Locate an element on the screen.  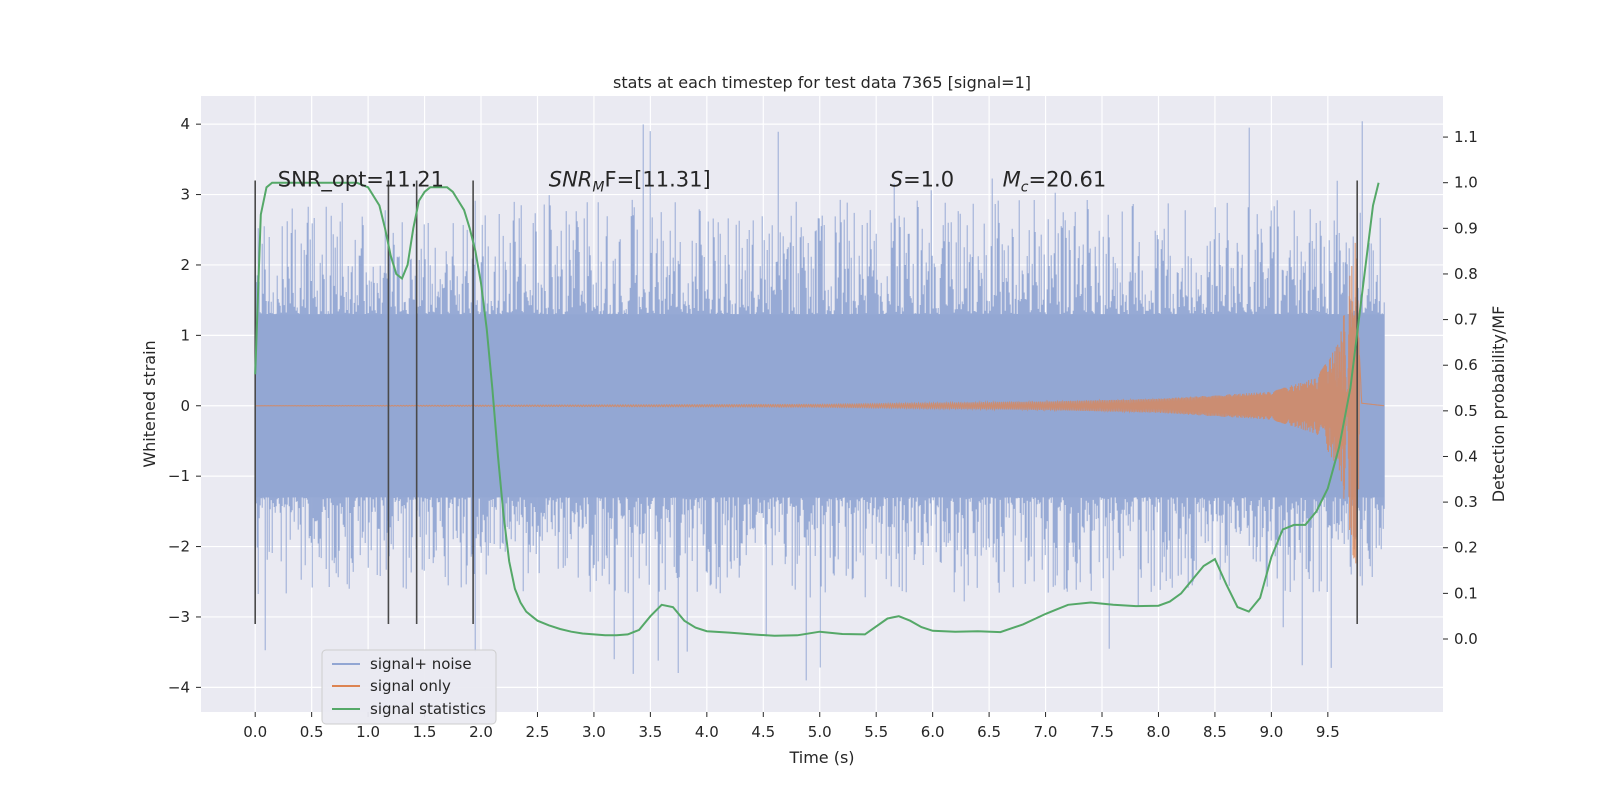
x-tick-label: 9.5 is located at coordinates (1328, 732).